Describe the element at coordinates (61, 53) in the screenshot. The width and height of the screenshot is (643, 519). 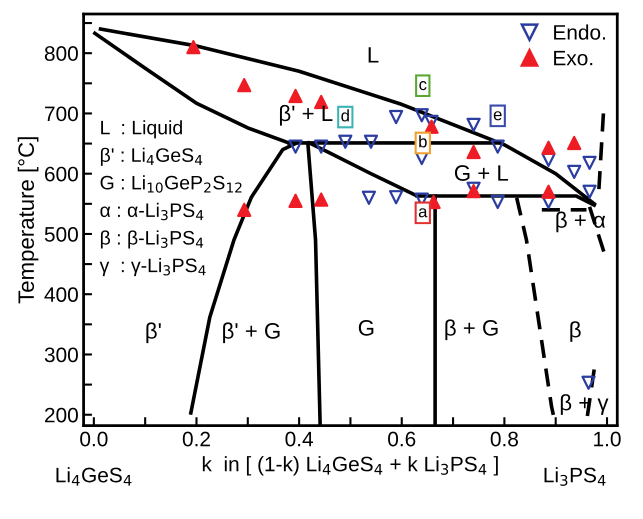
I see `y-tick-label: 800` at that location.